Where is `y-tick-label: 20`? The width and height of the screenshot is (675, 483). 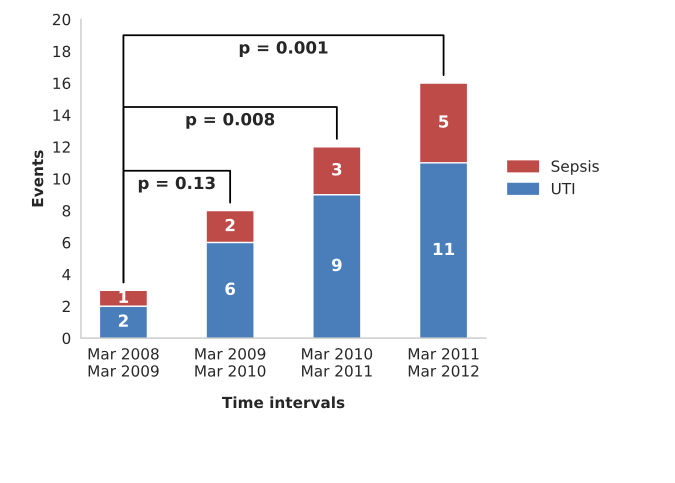 y-tick-label: 20 is located at coordinates (61, 20).